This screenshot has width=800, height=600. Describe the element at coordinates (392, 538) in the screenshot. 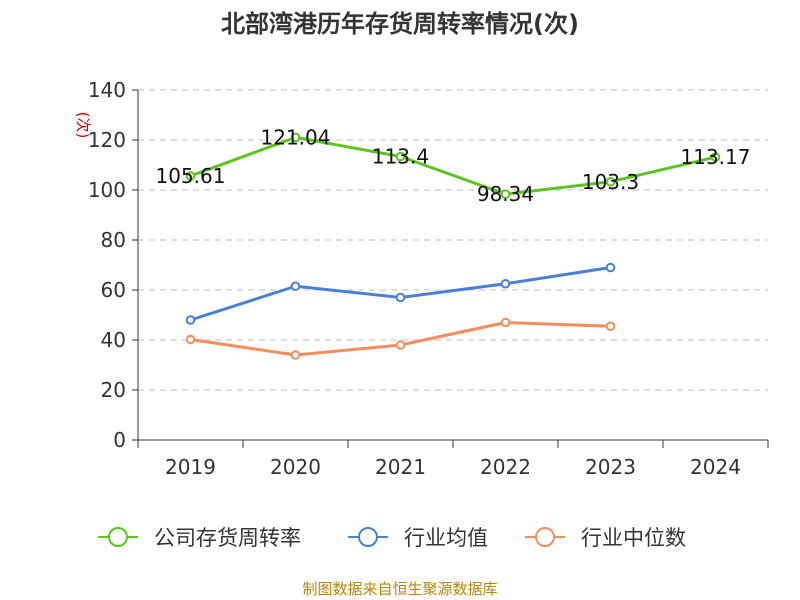

I see `legend: 公司存货周转率 行业均值 行业中位数` at that location.